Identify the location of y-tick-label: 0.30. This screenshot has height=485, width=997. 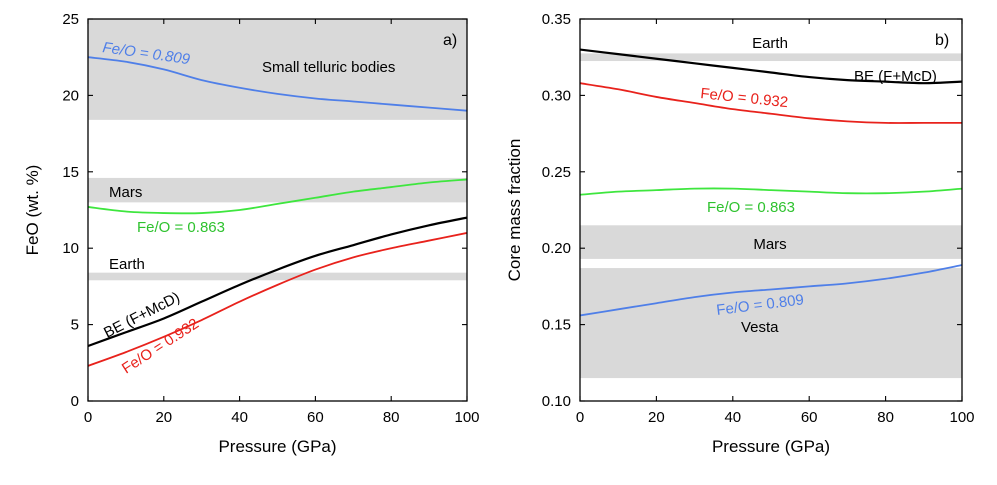
(556, 95).